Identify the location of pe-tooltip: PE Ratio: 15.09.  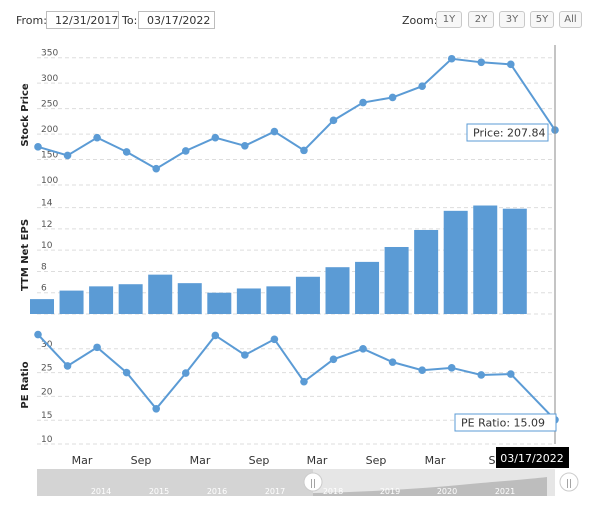
(503, 423).